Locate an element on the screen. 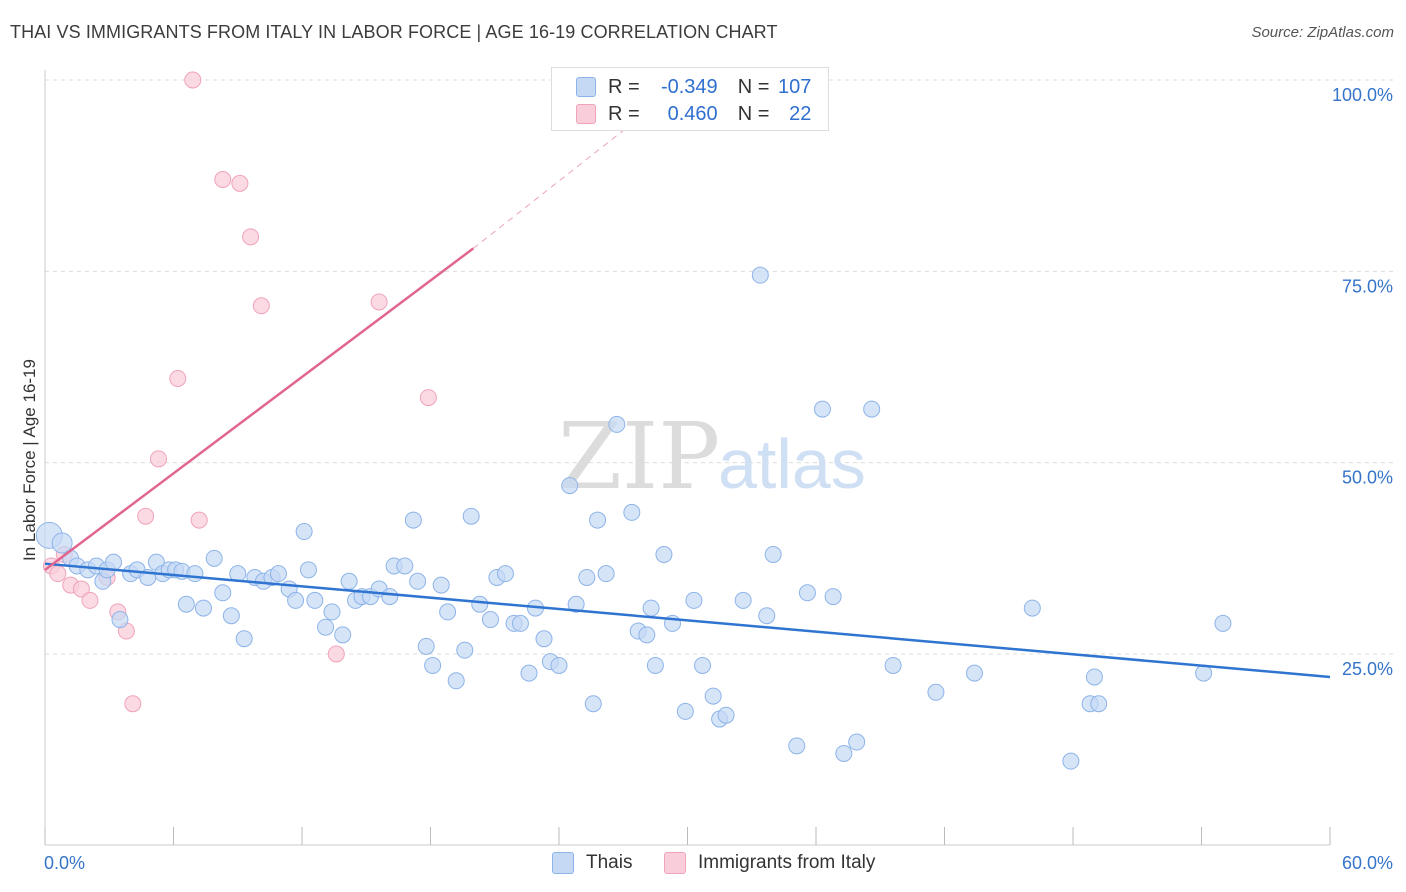 Image resolution: width=1406 pixels, height=892 pixels. stats-legend: R = -0.349 N = 107 R = 0.460 N = 22 is located at coordinates (690, 99).